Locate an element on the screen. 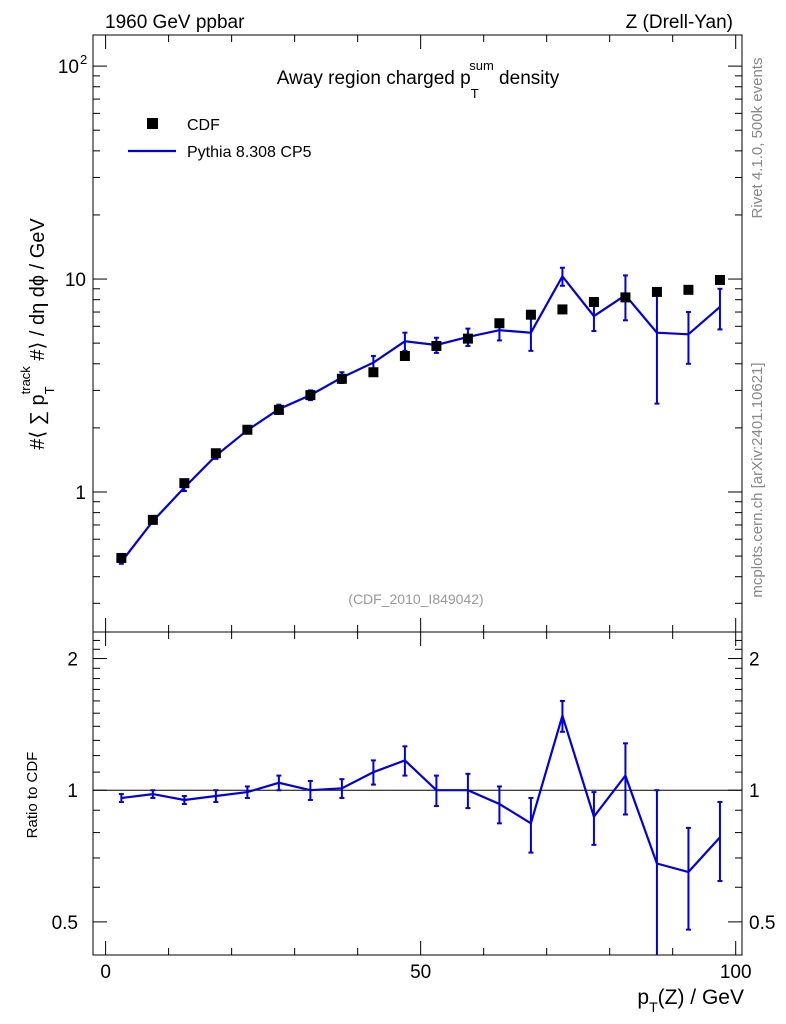 This screenshot has width=786, height=1024. y-tick-label-ratio-right: 0.5 is located at coordinates (762, 923).